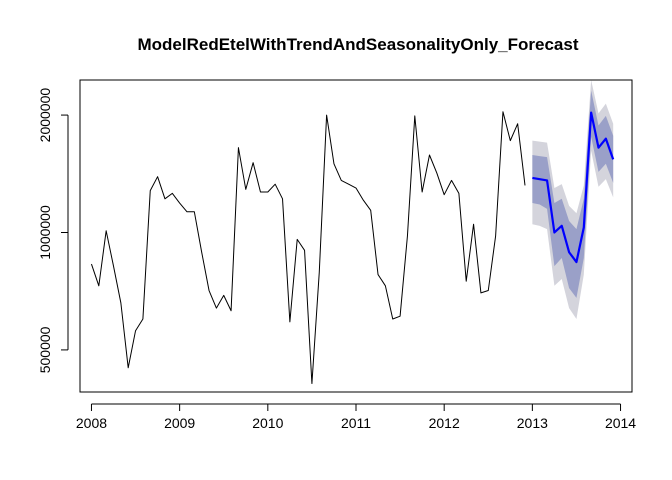 The width and height of the screenshot is (672, 480). I want to click on y-tick-label: 500000, so click(45, 349).